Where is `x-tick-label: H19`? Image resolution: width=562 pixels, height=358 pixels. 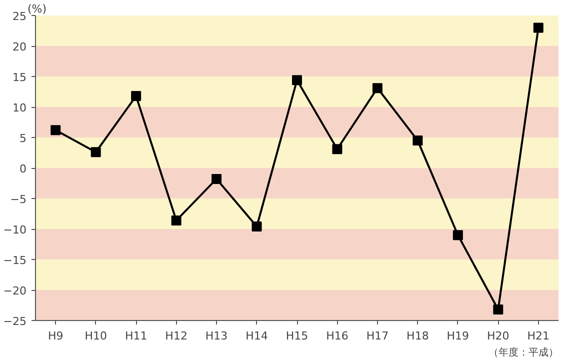
x-tick-label: H19 is located at coordinates (458, 336).